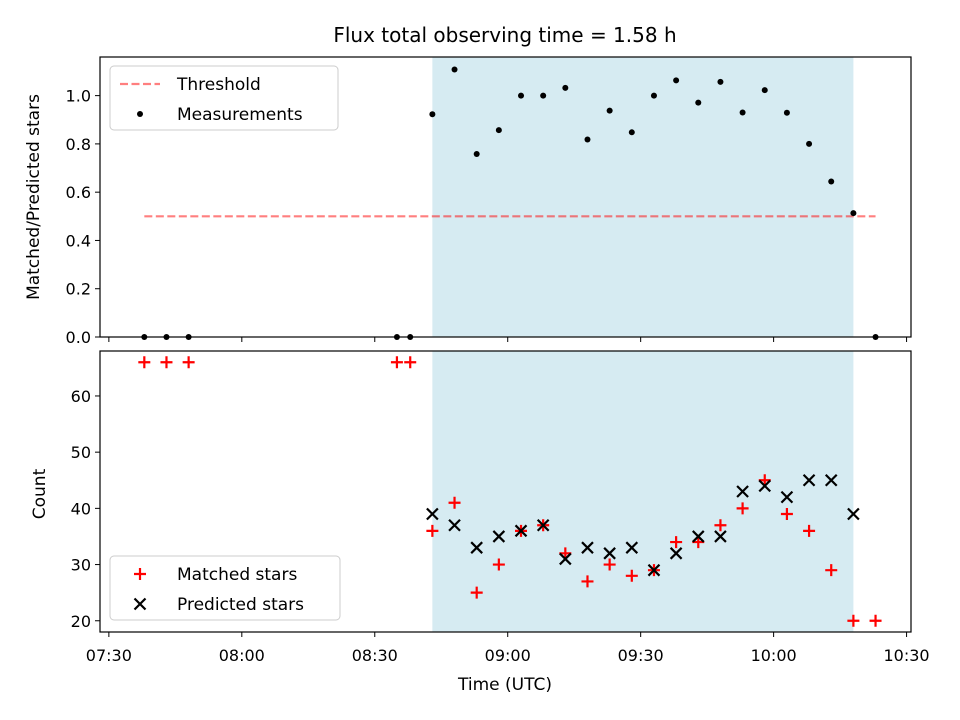  I want to click on legend-label: Threshold, so click(218, 85).